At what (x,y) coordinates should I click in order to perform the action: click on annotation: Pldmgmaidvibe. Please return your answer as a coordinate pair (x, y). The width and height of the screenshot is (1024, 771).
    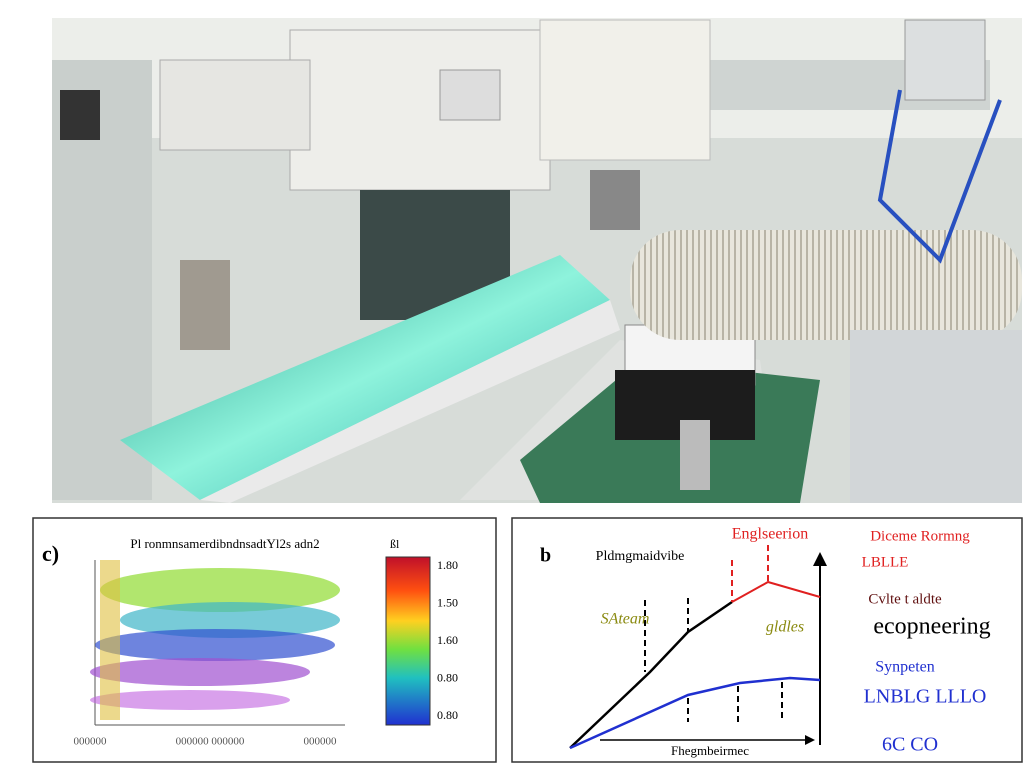
    Looking at the image, I should click on (640, 556).